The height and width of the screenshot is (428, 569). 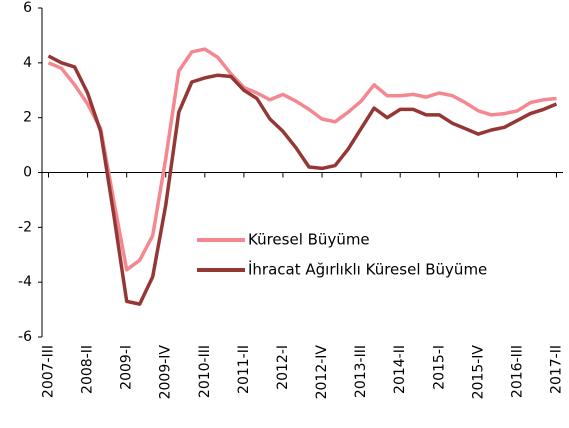 I want to click on x-tick-label: 2015-IV, so click(x=478, y=372).